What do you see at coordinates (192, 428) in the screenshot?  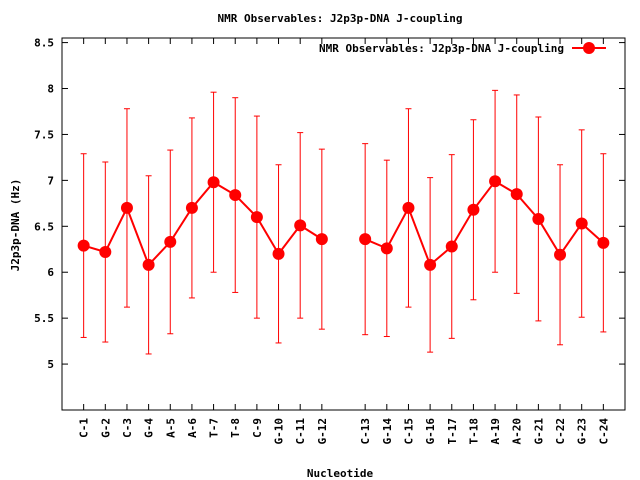 I see `x-tick-label: A-6` at bounding box center [192, 428].